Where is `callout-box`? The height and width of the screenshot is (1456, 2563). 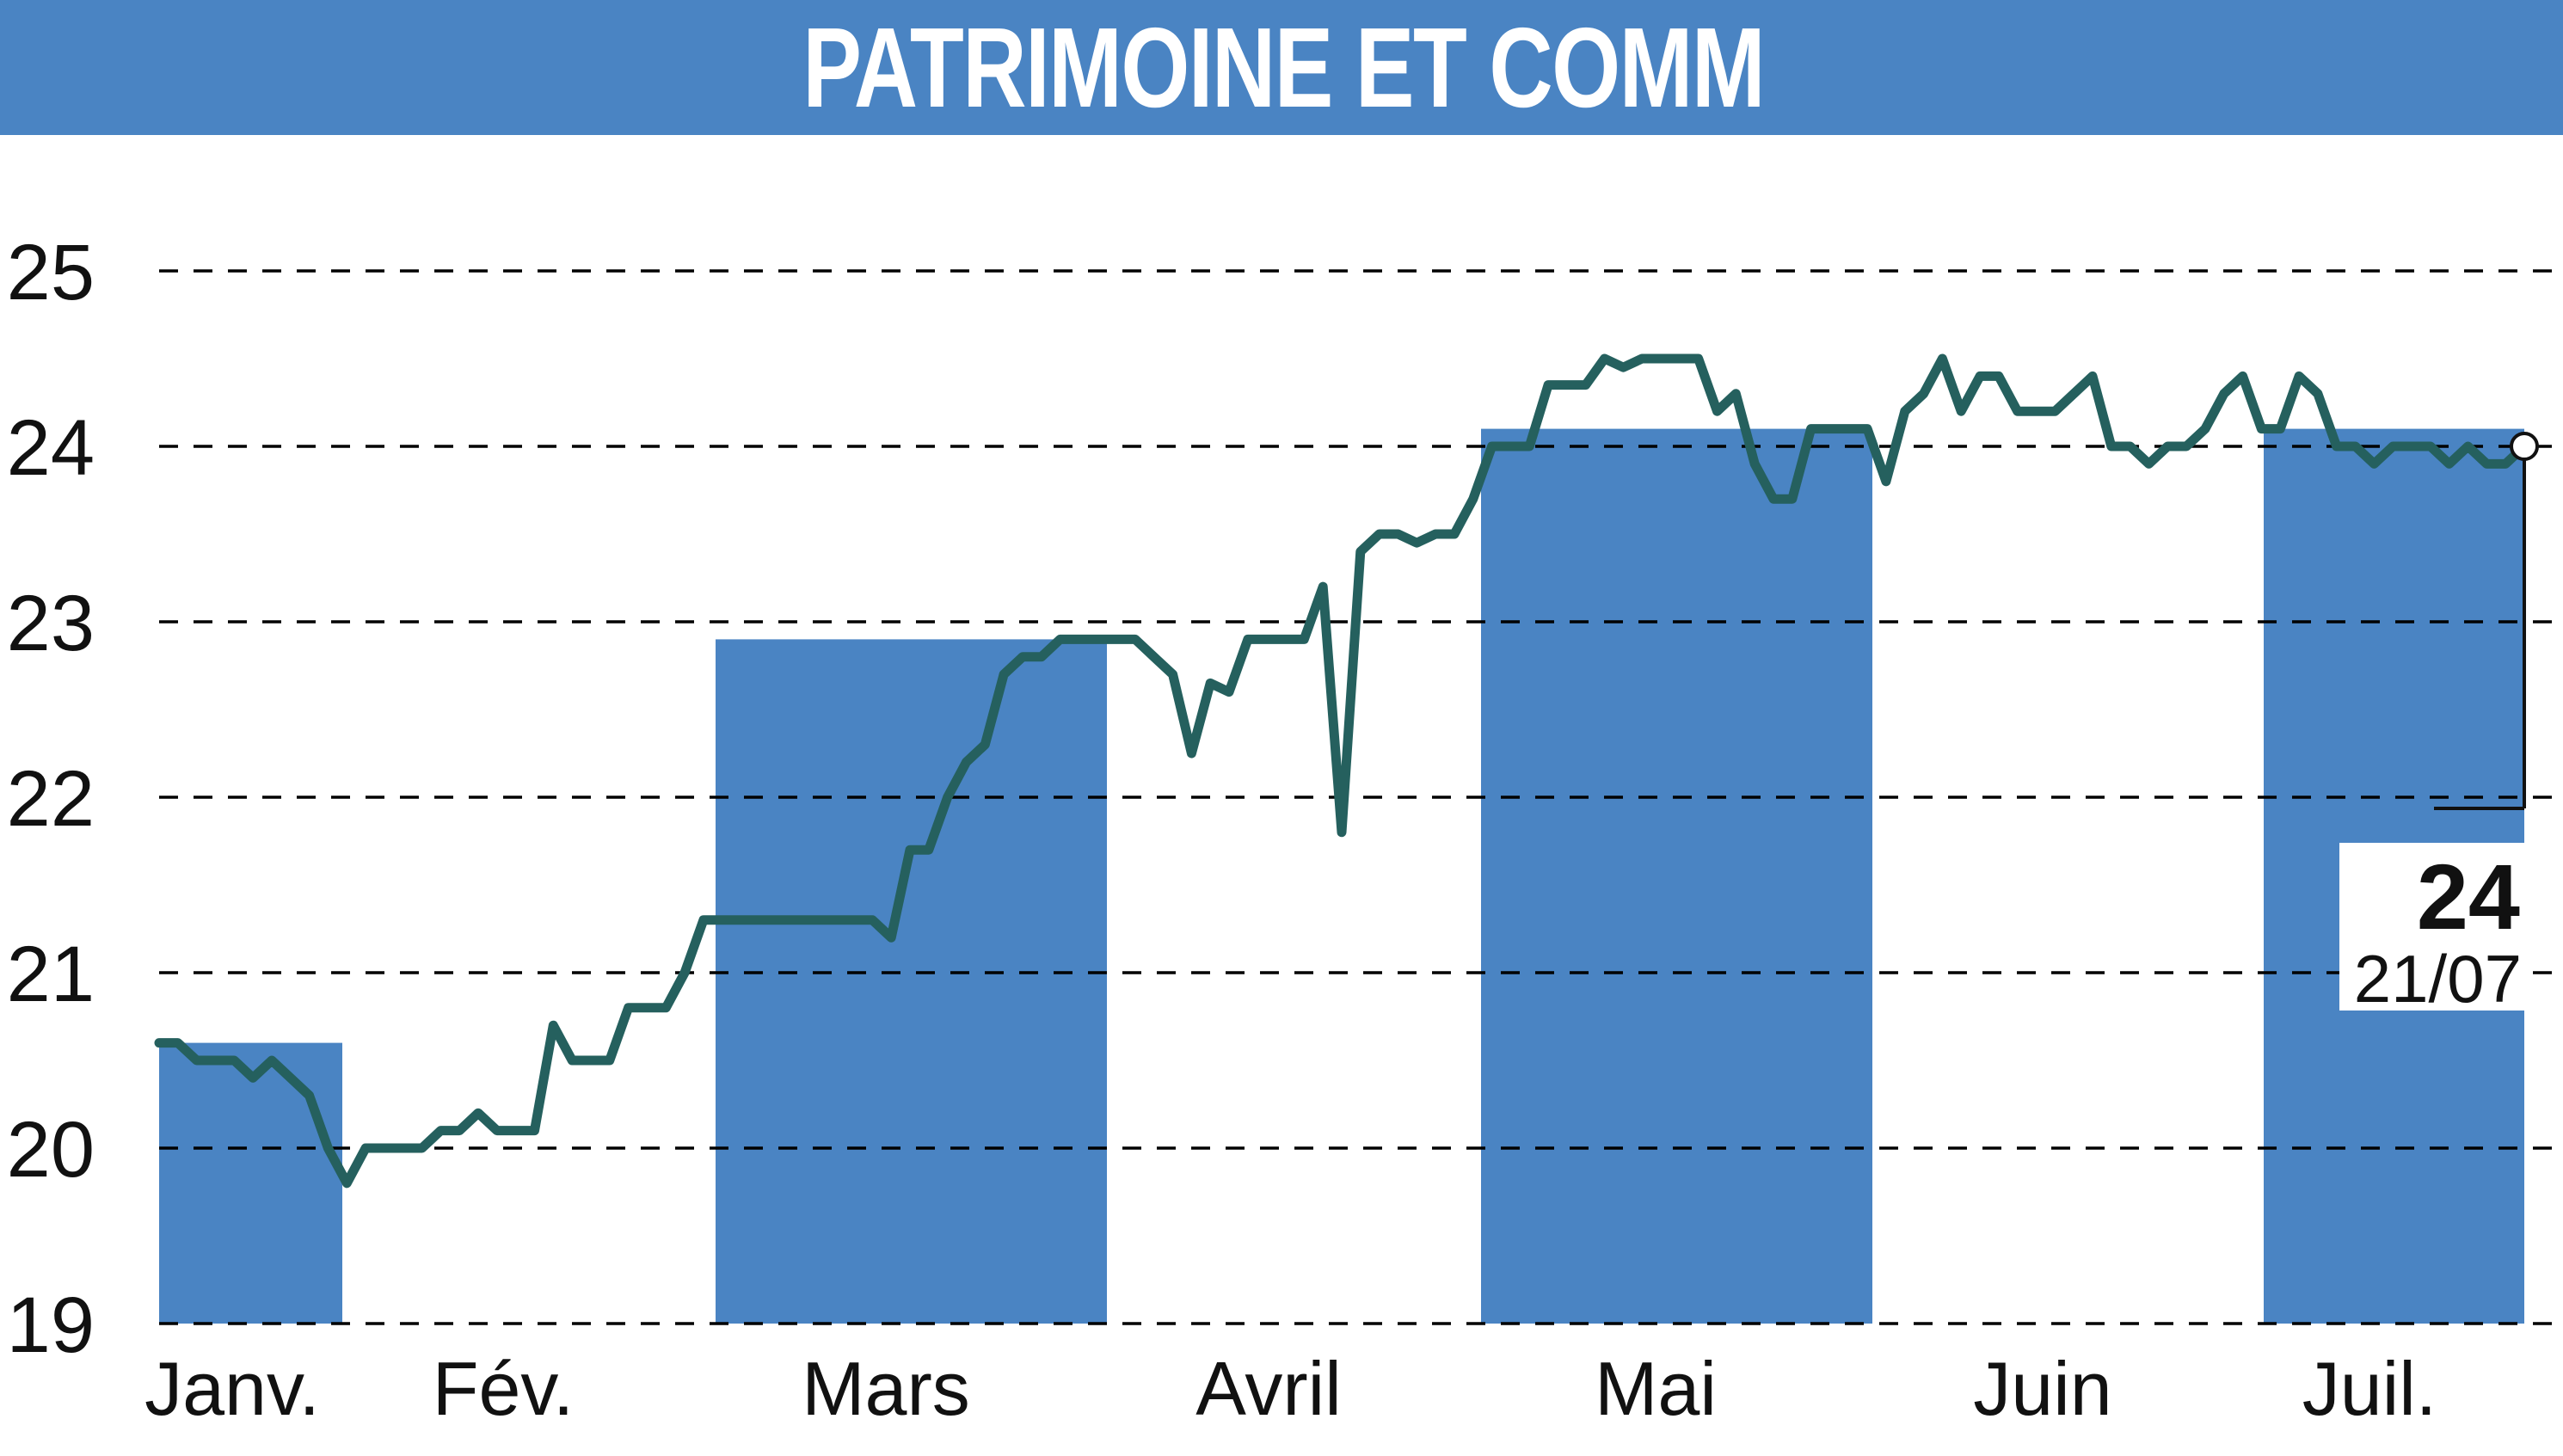 callout-box is located at coordinates (2436, 927).